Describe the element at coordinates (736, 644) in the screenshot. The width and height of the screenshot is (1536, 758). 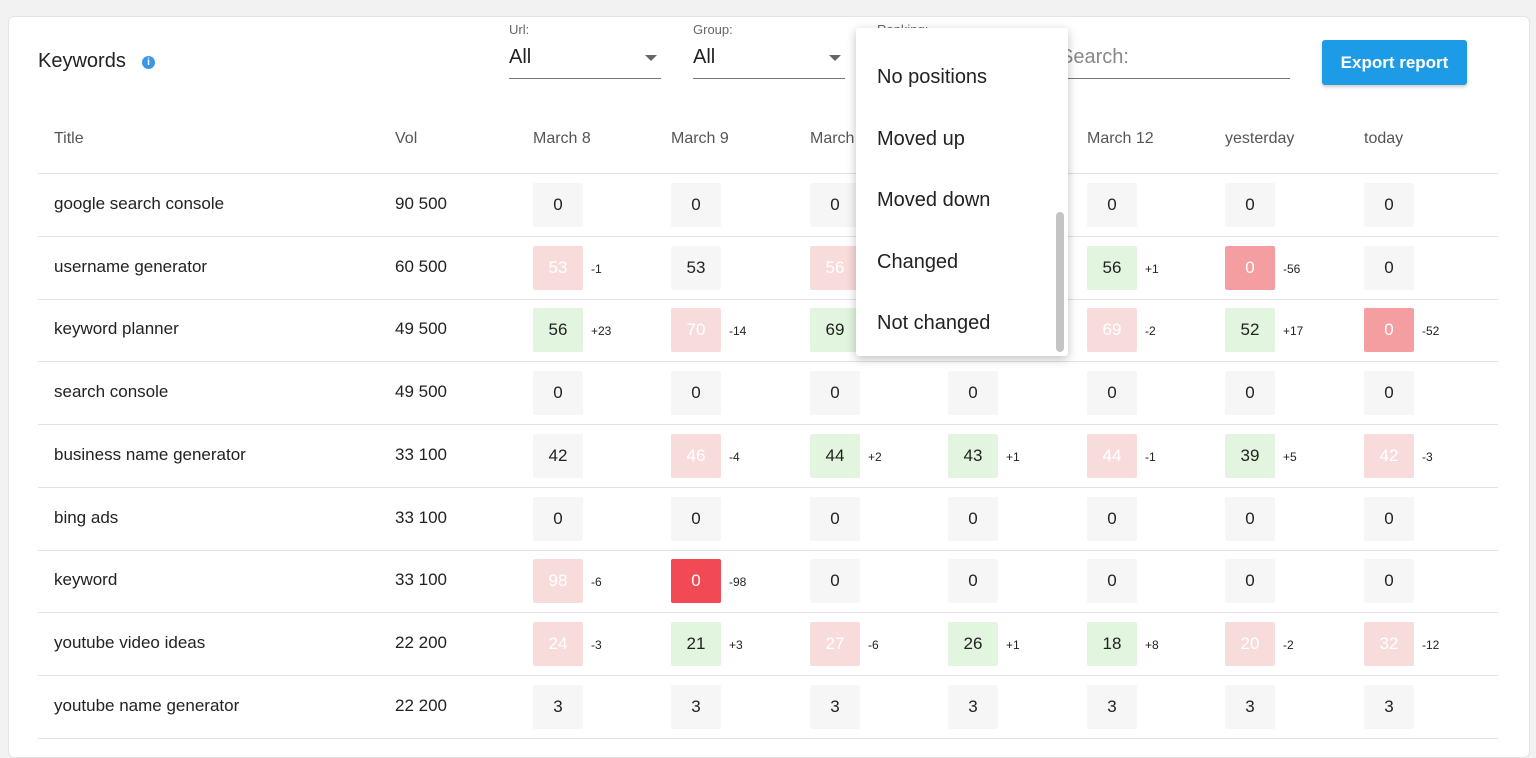
I see `position-change: +3` at that location.